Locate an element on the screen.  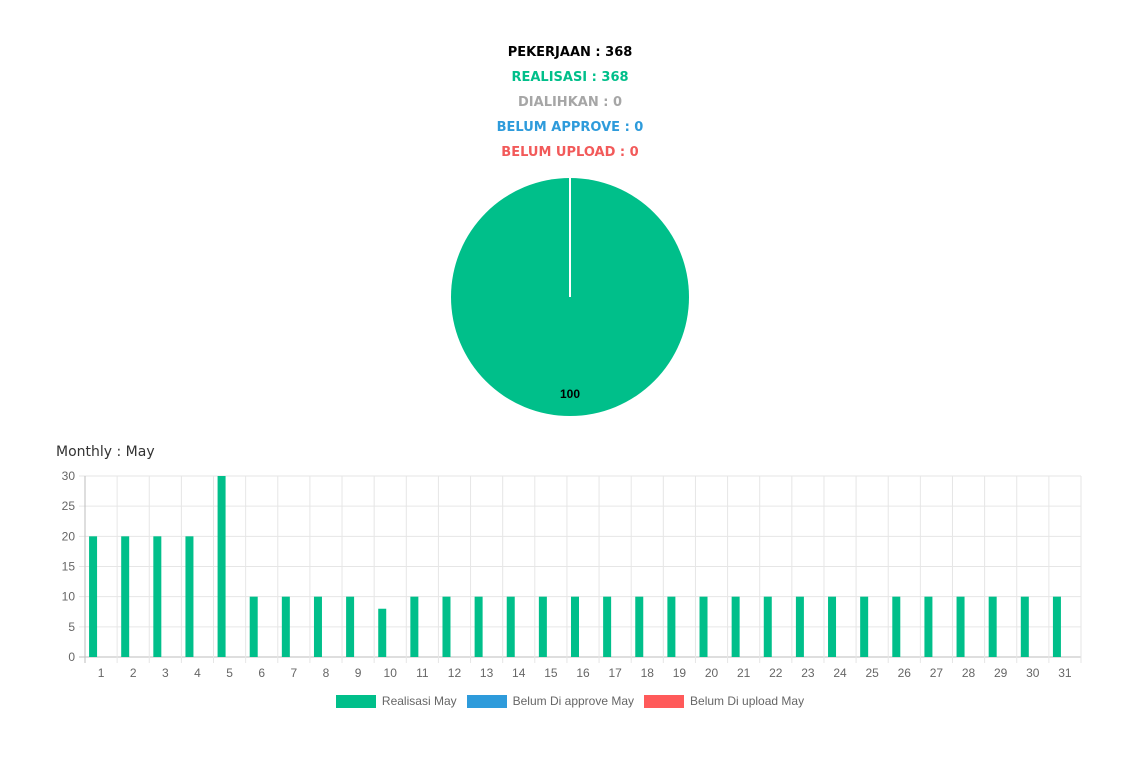
x-tick-label: 3 is located at coordinates (165, 673).